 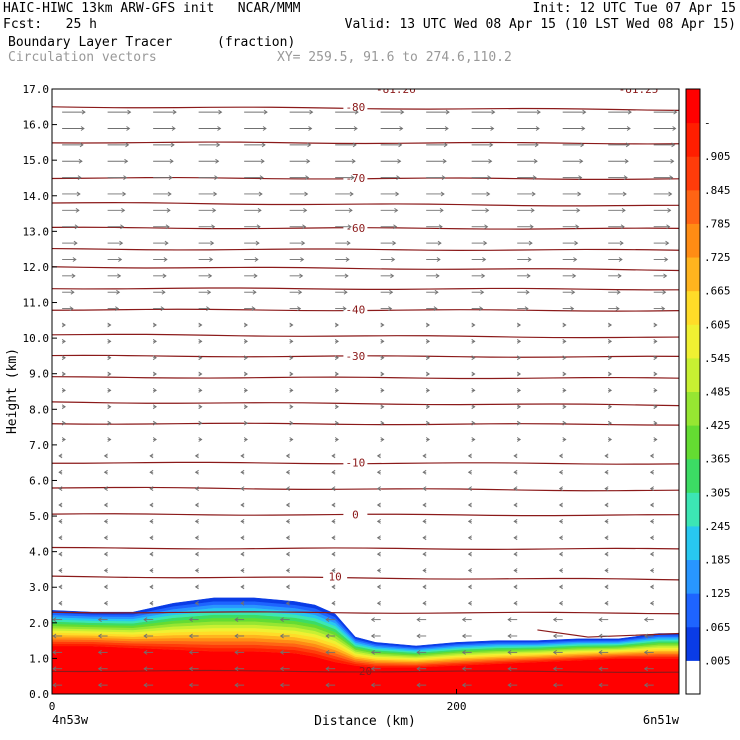 What do you see at coordinates (36, 303) in the screenshot?
I see `y-tick-label: 11.0` at bounding box center [36, 303].